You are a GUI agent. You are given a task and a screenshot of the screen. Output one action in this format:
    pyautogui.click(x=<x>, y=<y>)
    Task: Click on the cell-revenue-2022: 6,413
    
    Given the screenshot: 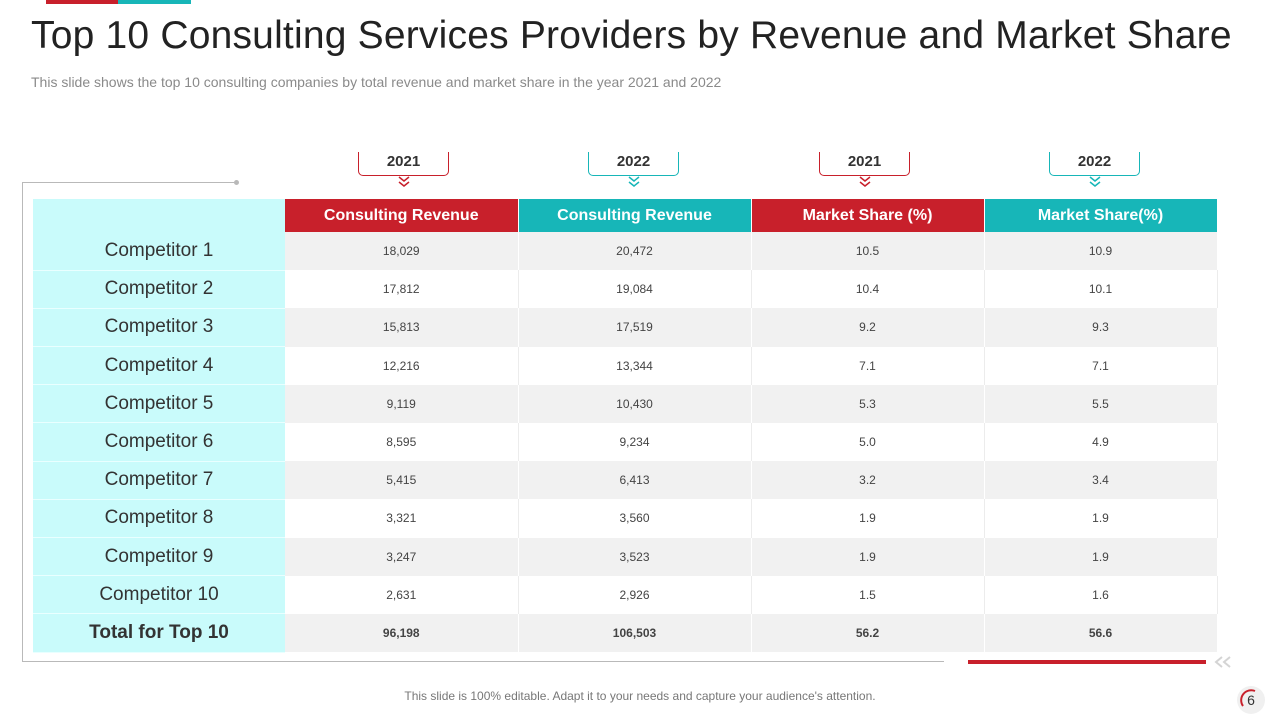 What is the action you would take?
    pyautogui.click(x=635, y=480)
    